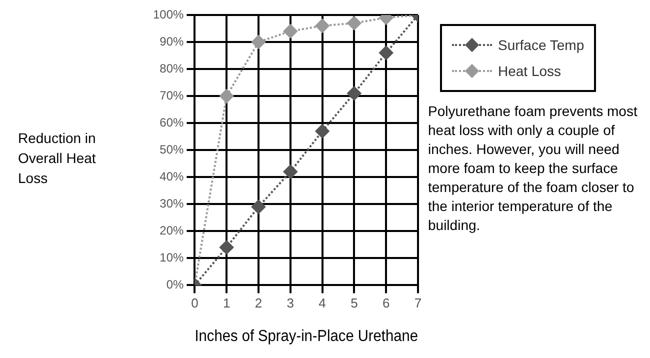 The width and height of the screenshot is (650, 358). Describe the element at coordinates (290, 303) in the screenshot. I see `x-tick-label: 3` at that location.